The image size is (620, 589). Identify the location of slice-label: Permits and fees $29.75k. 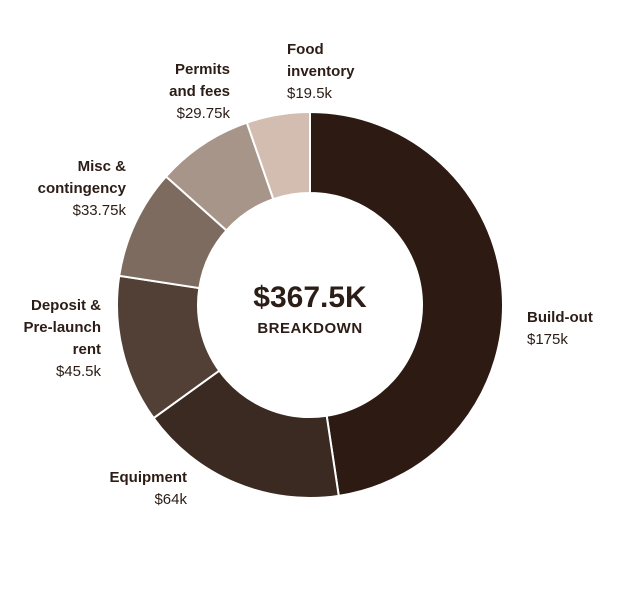
(199, 91).